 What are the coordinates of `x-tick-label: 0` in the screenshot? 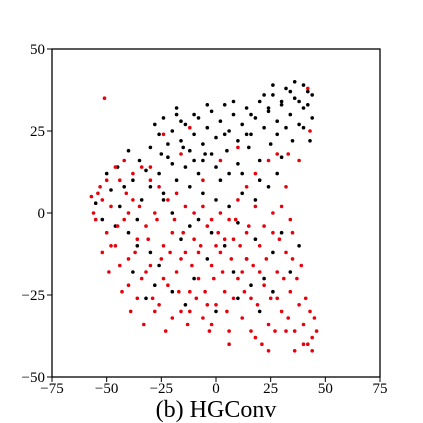 It's located at (216, 389).